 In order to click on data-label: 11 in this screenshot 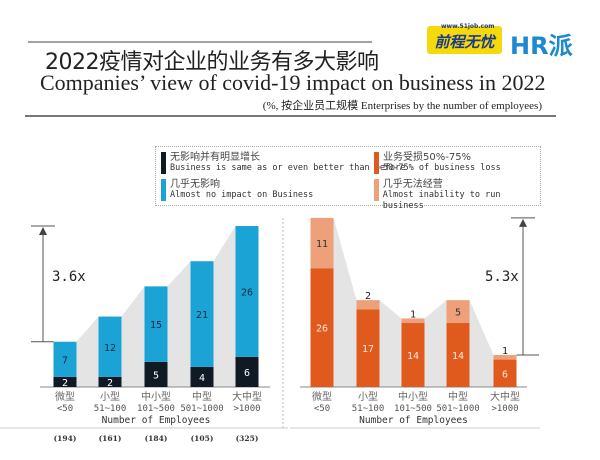, I will do `click(322, 244)`.